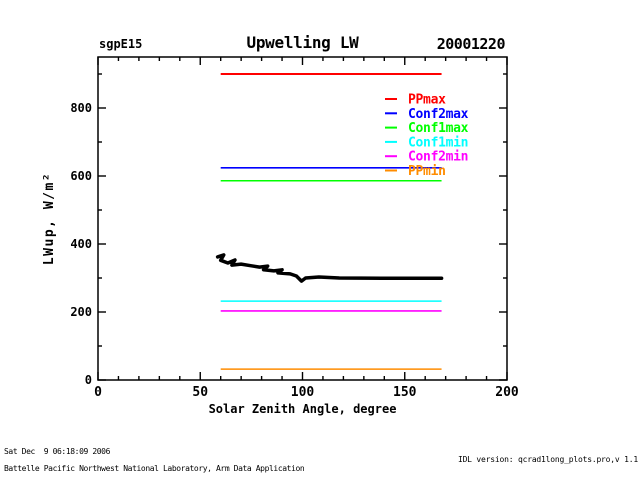  Describe the element at coordinates (405, 392) in the screenshot. I see `x-tick-label: 150` at that location.